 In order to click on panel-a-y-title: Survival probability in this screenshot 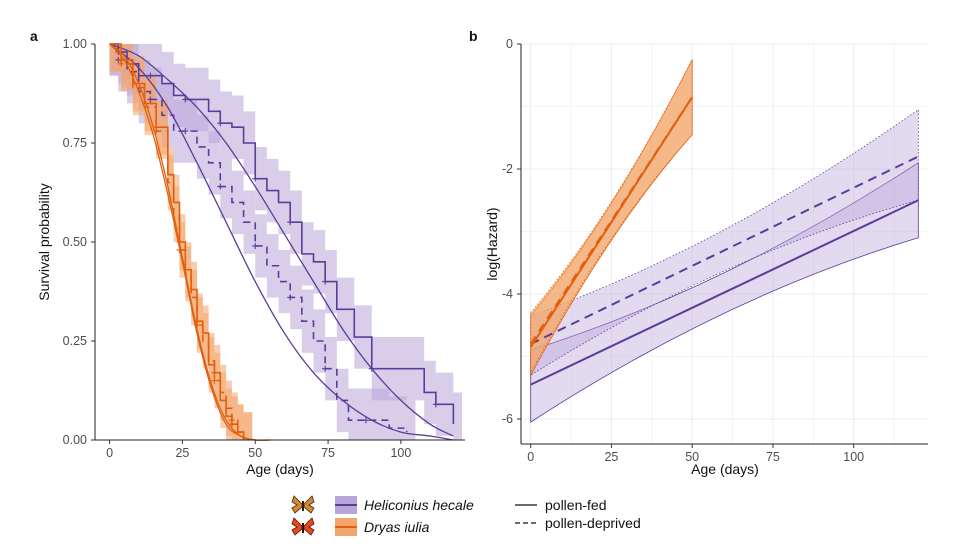, I will do `click(44, 242)`.